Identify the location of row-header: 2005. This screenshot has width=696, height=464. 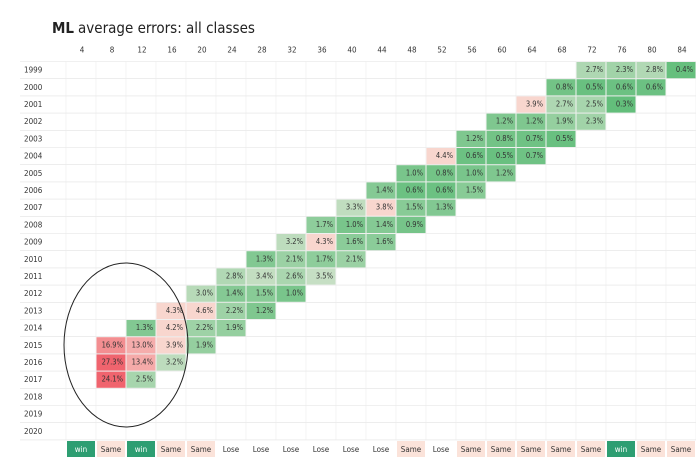
(33, 173).